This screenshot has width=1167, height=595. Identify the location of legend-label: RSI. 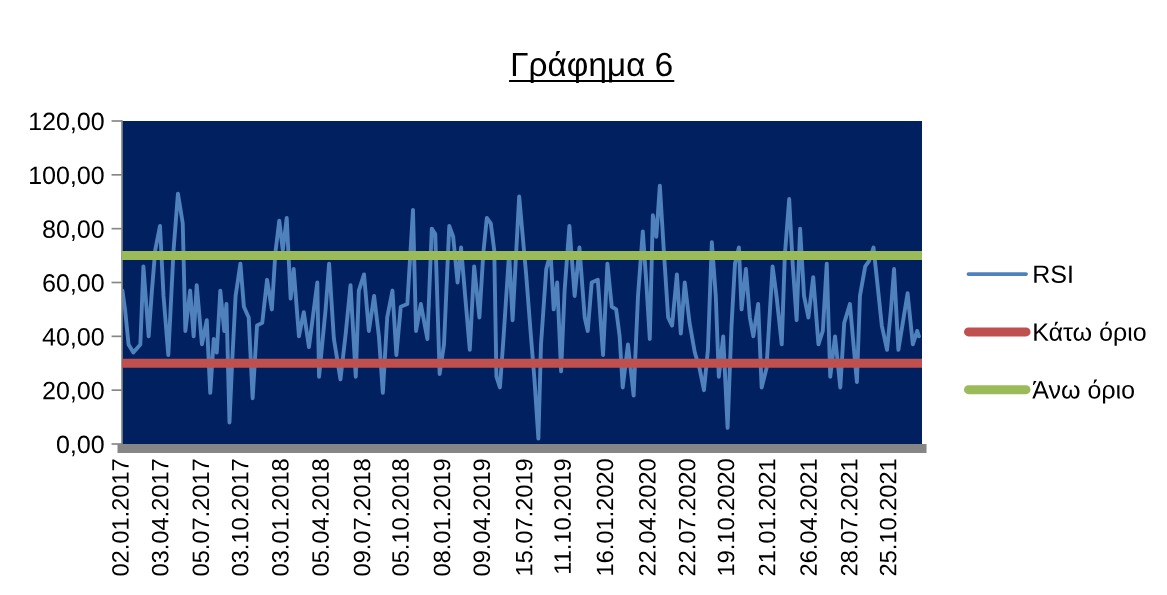
(1053, 274).